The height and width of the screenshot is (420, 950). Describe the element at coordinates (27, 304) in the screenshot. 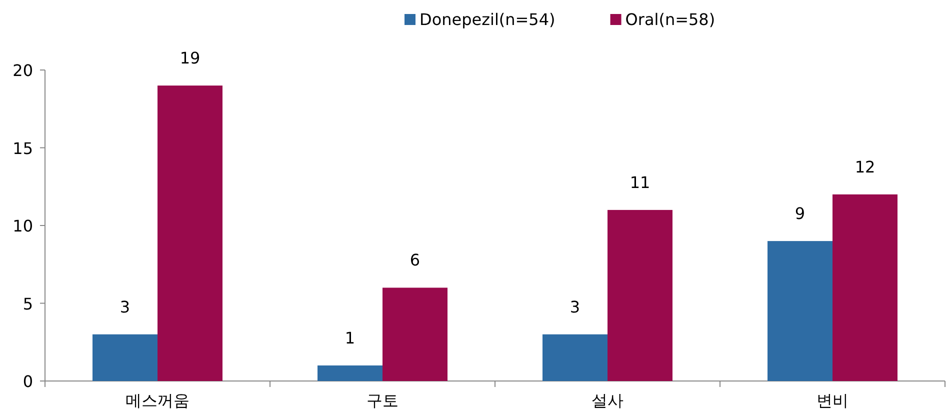

I see `y-tick-label: 5` at that location.